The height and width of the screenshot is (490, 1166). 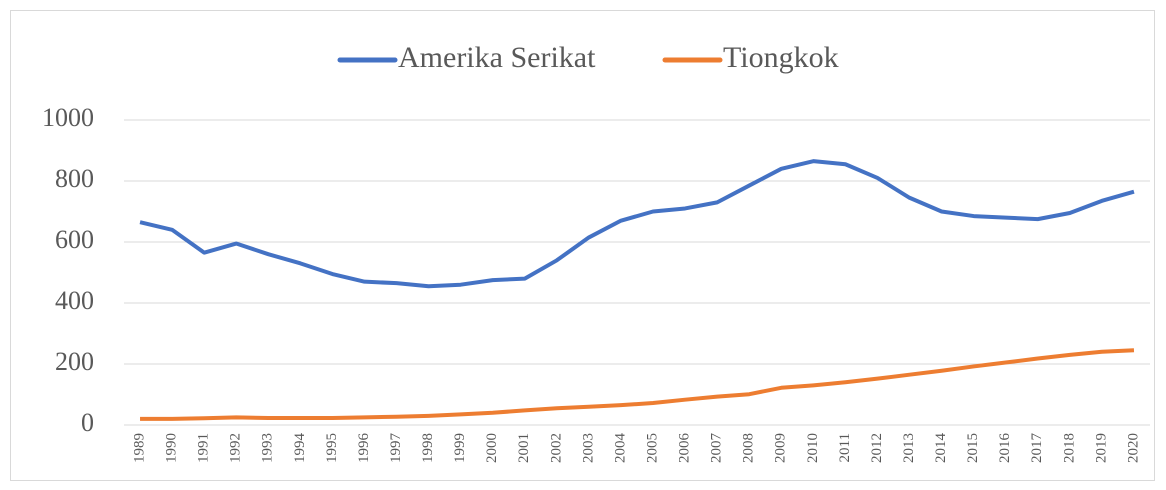 What do you see at coordinates (268, 448) in the screenshot?
I see `x-tick-label: 1993` at bounding box center [268, 448].